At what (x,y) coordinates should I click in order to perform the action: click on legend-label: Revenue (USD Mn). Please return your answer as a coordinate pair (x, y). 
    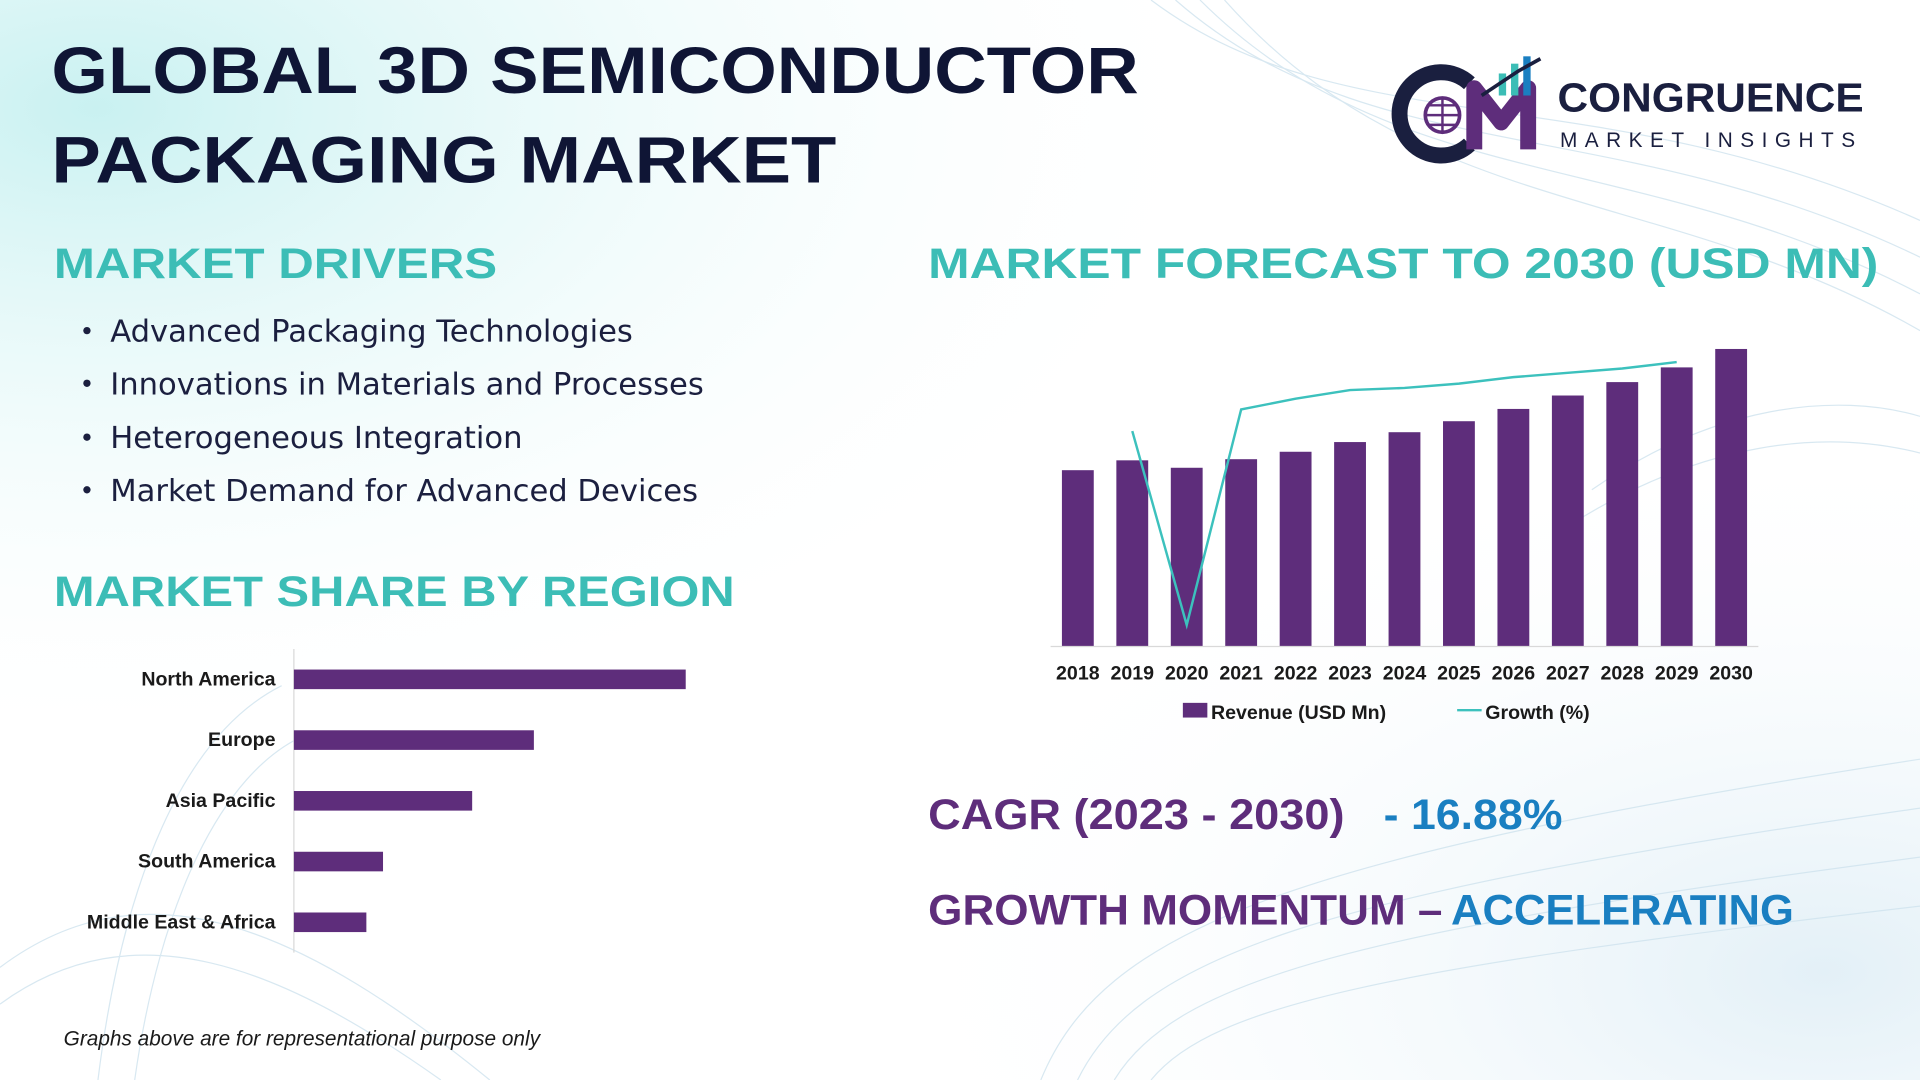
    Looking at the image, I should click on (1298, 713).